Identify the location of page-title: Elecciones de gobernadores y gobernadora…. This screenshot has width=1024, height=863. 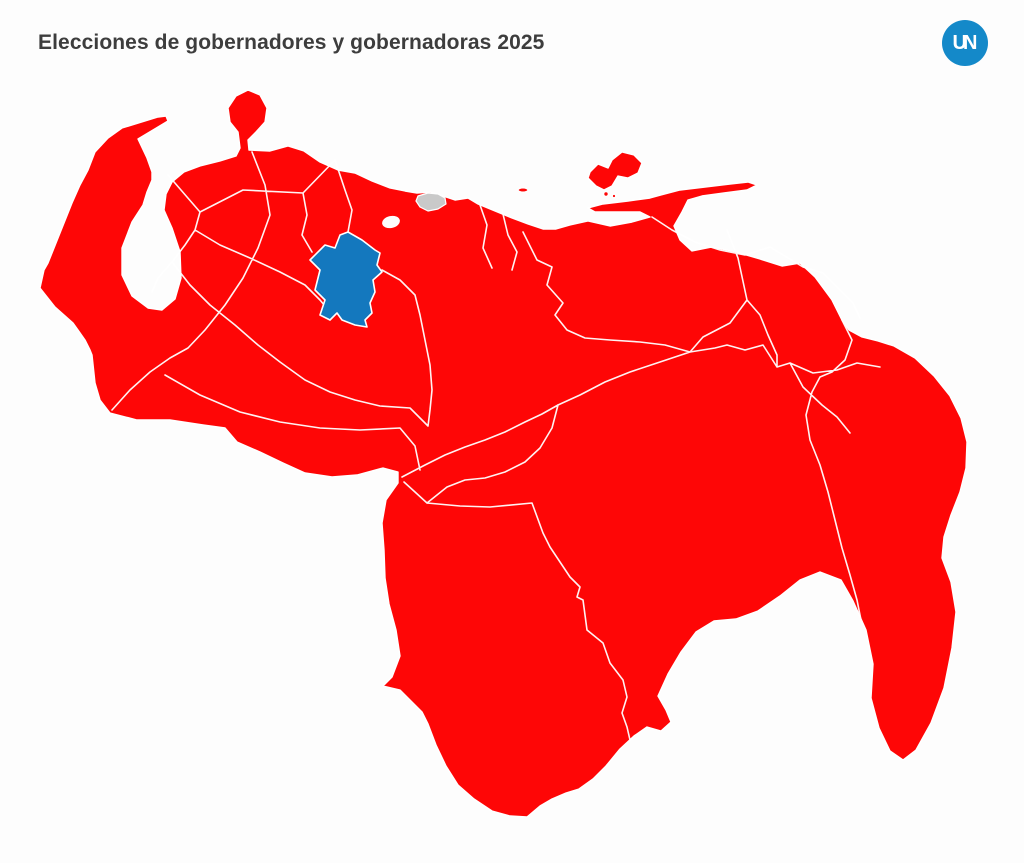
(291, 42).